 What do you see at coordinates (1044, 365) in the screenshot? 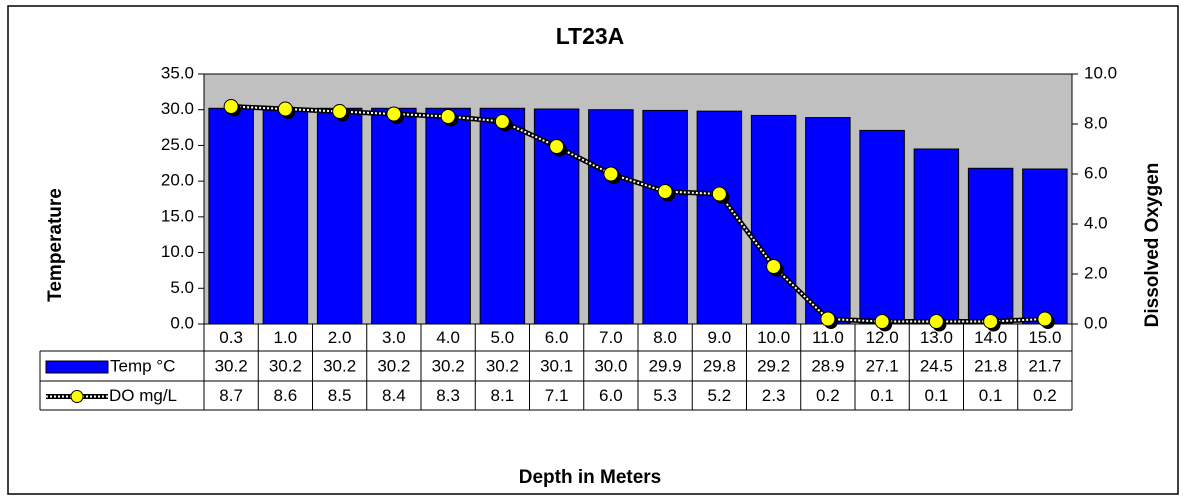
I see `table-value: 21.7` at bounding box center [1044, 365].